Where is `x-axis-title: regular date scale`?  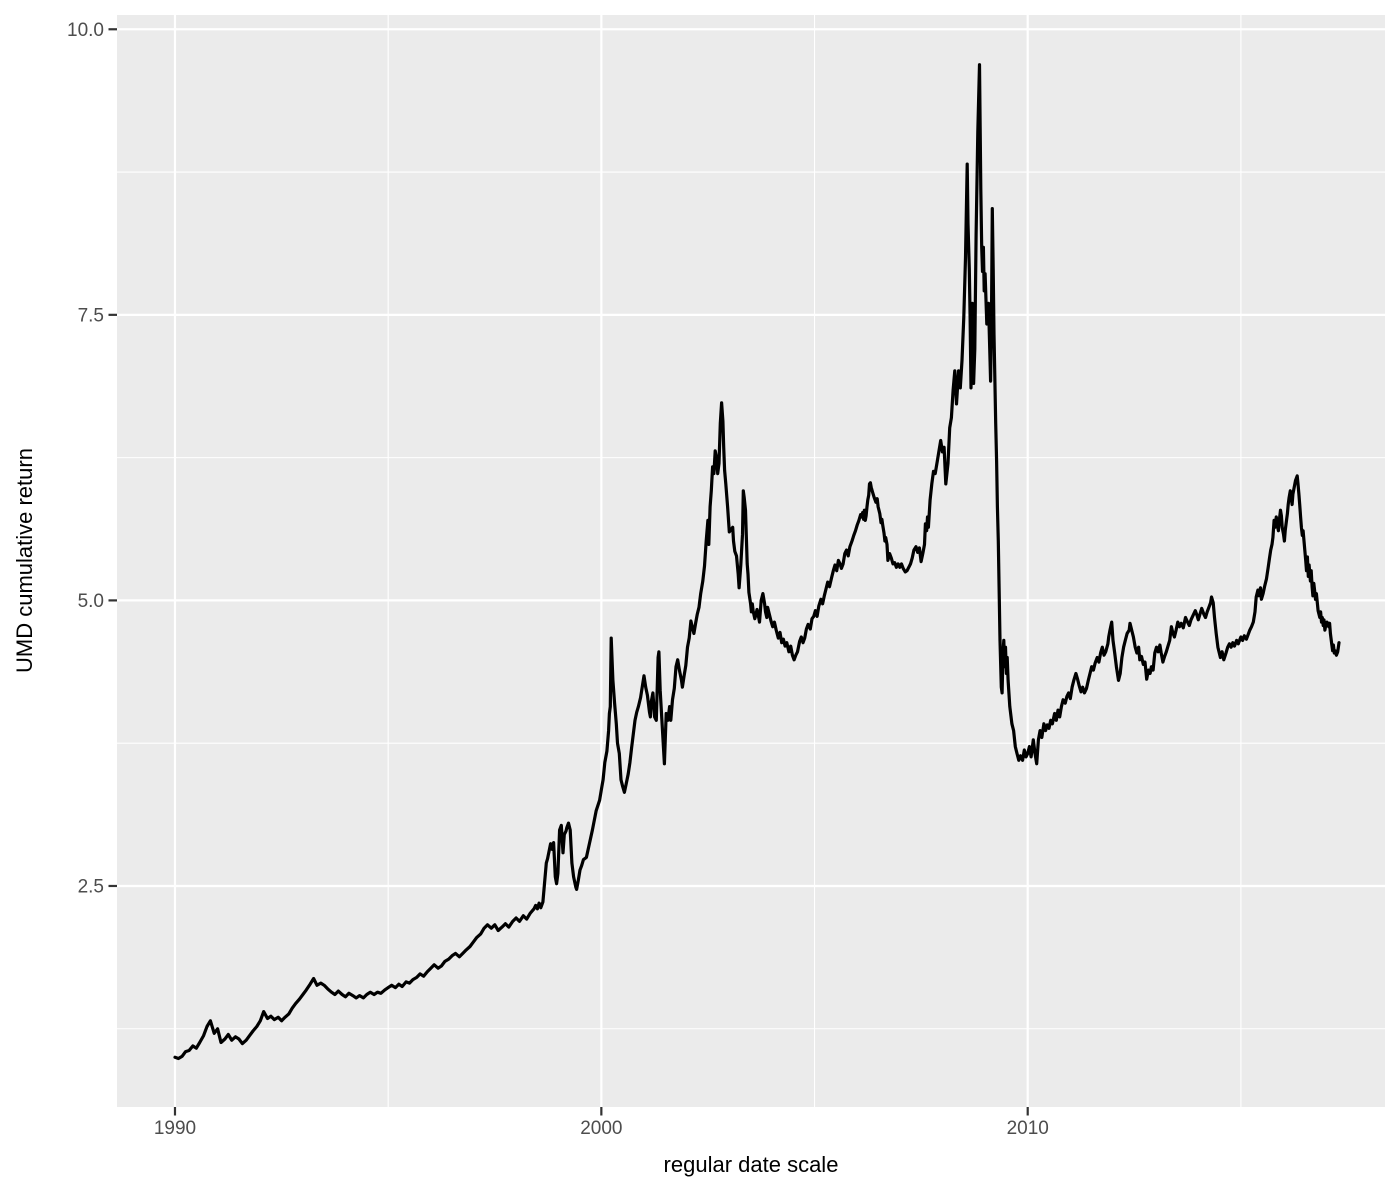
x-axis-title: regular date scale is located at coordinates (751, 1164).